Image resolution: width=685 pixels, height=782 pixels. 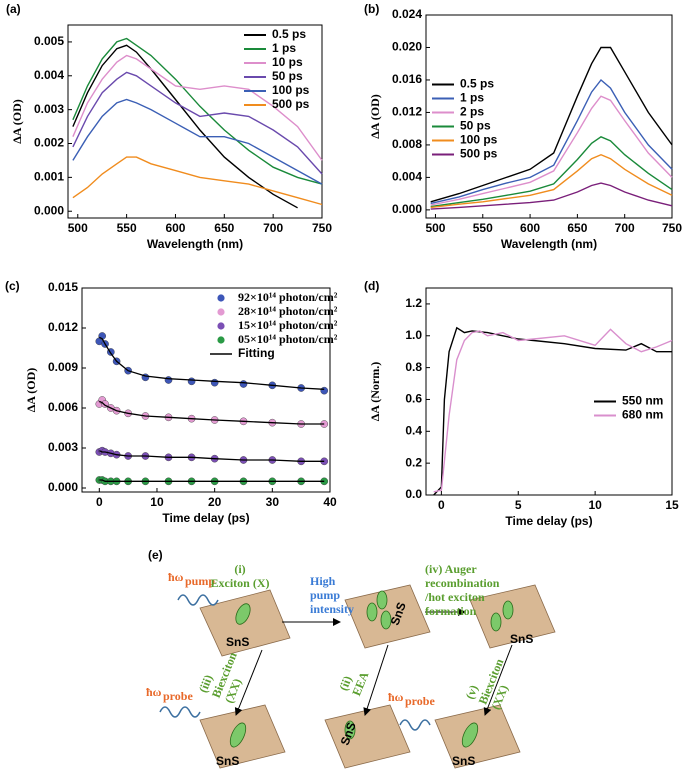 I want to click on legend-label: 100 ps, so click(x=479, y=140).